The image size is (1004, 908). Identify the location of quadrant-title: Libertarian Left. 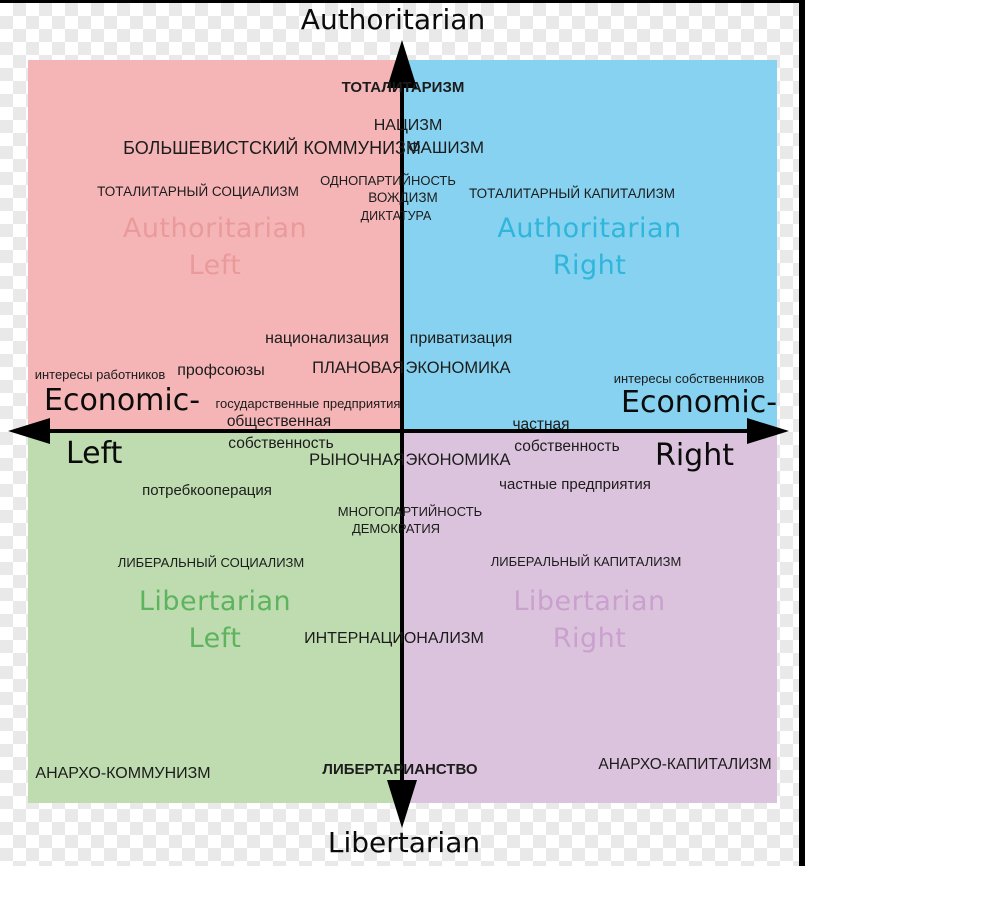
(215, 620).